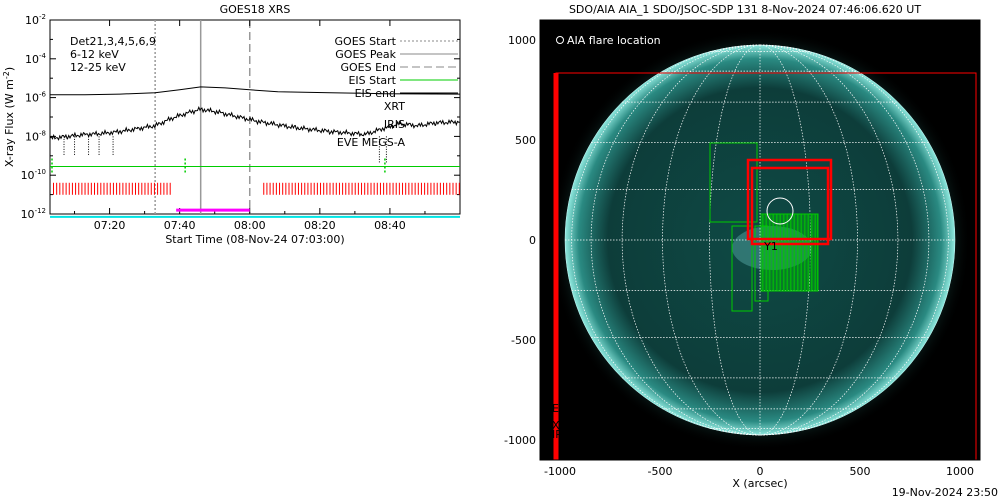  I want to click on flare-marker-icon, so click(560, 40).